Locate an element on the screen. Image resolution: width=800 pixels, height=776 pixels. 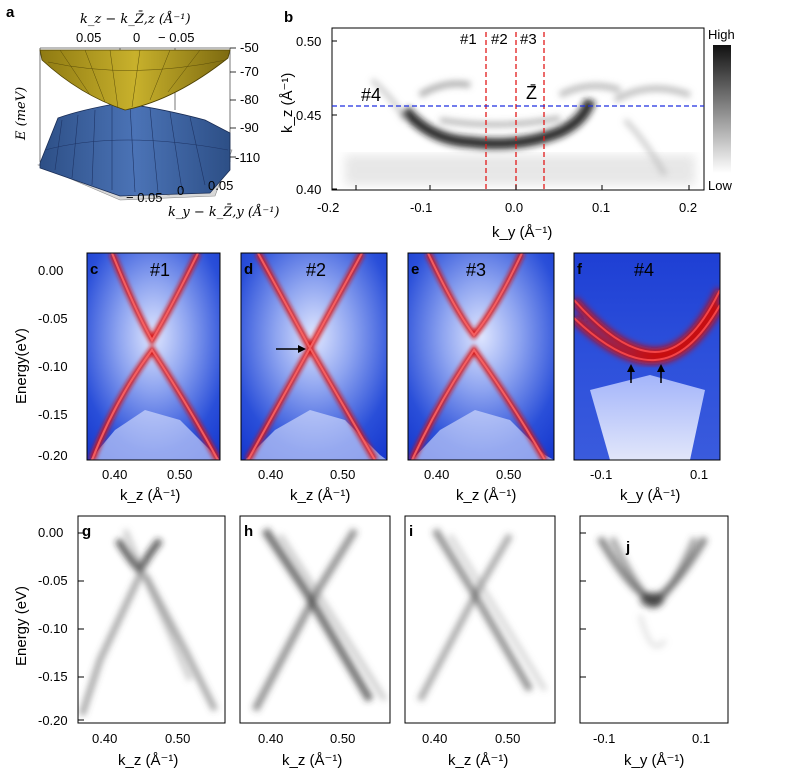
panel-h: h 0.40 0.50 k_z (Å⁻¹) is located at coordinates (315, 642).